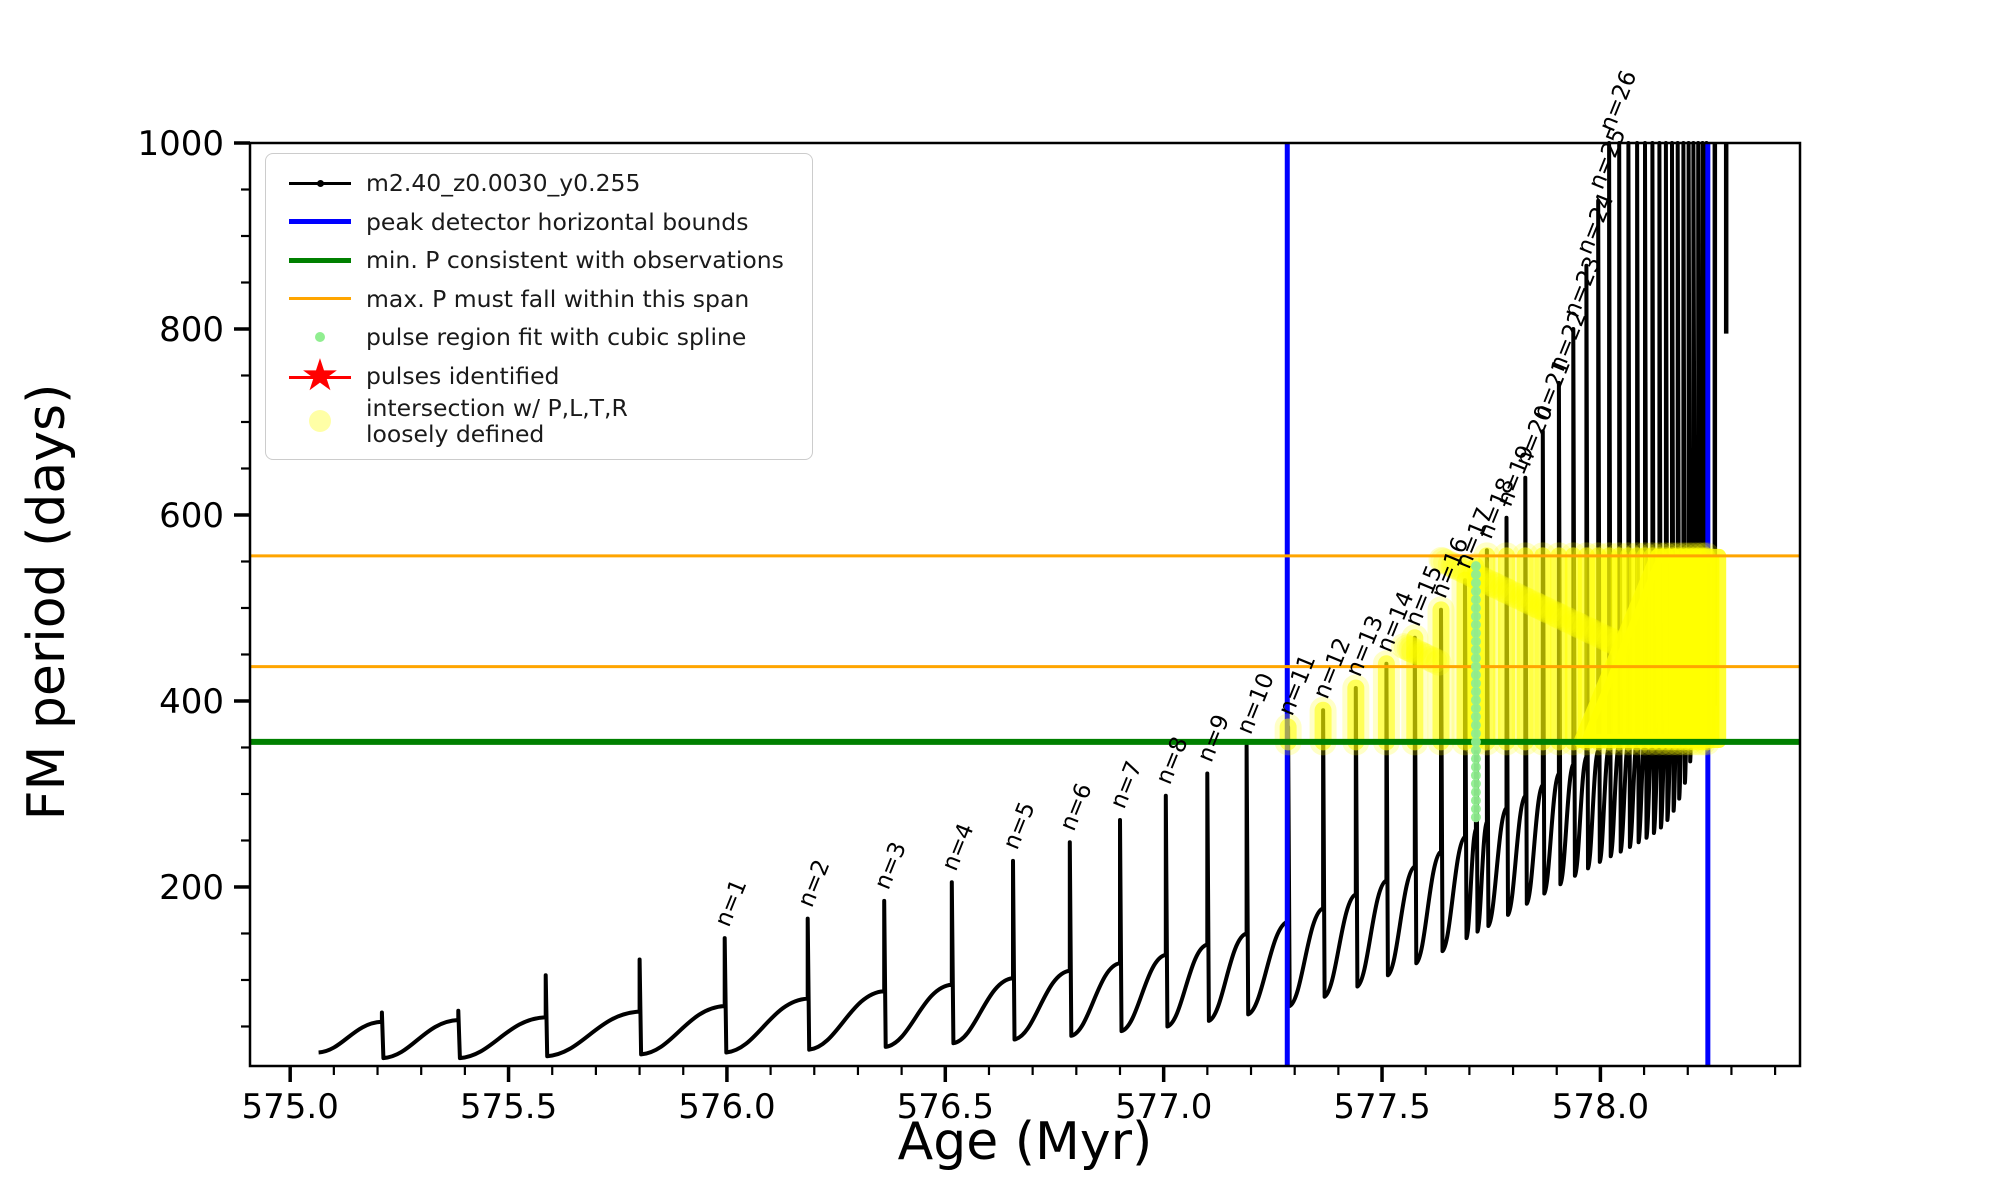 Image resolution: width=2000 pixels, height=1200 pixels. What do you see at coordinates (1475, 692) in the screenshot?
I see `spline-fit-dots` at bounding box center [1475, 692].